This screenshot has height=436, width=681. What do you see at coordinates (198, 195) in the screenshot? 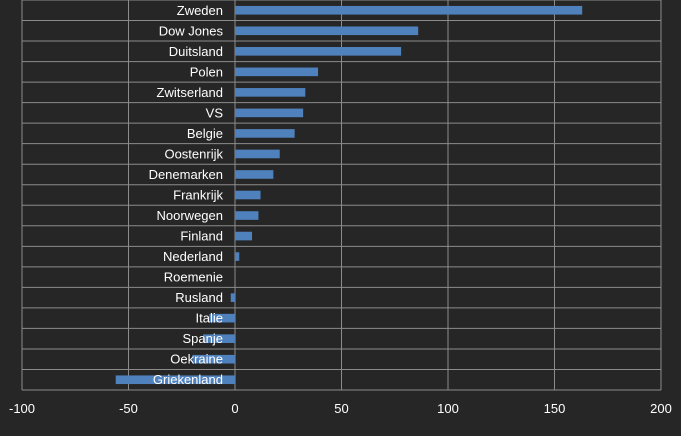
I see `category-label-frankrijk: Frankrijk` at bounding box center [198, 195].